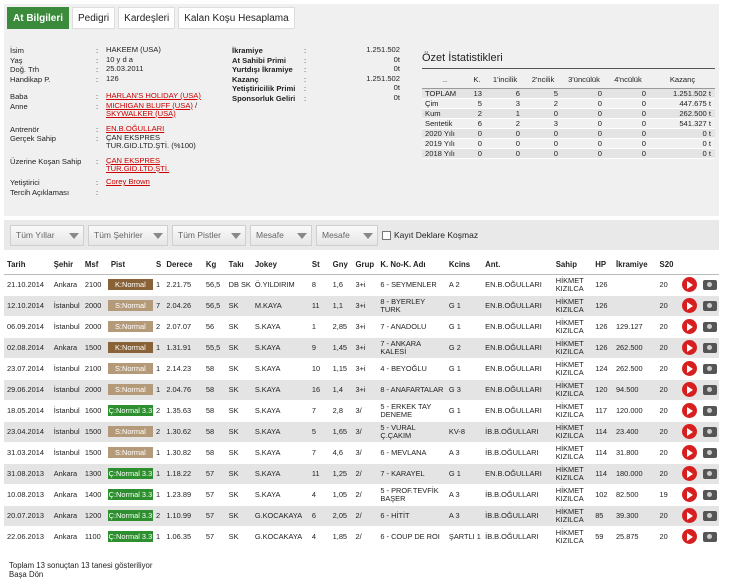  What do you see at coordinates (319, 390) in the screenshot?
I see `race-cell: 16` at bounding box center [319, 390].